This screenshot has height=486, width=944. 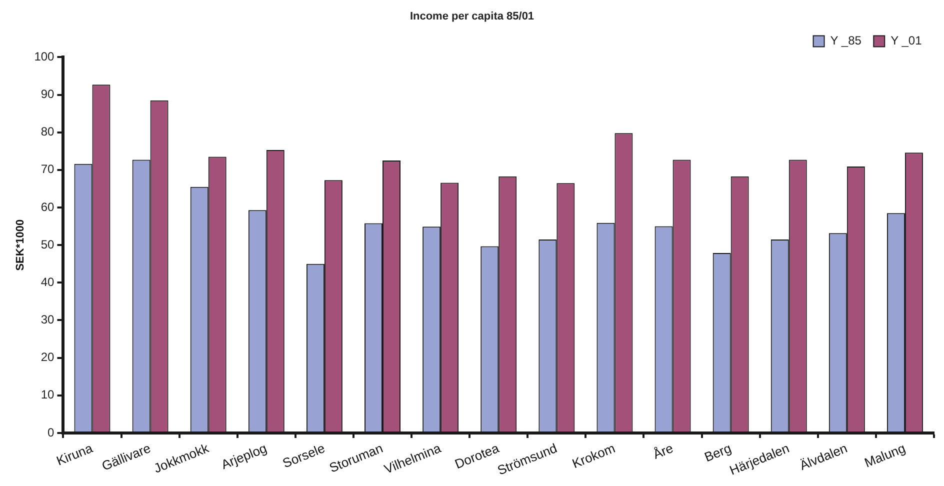 I want to click on y-tick-label: 30, so click(x=47, y=319).